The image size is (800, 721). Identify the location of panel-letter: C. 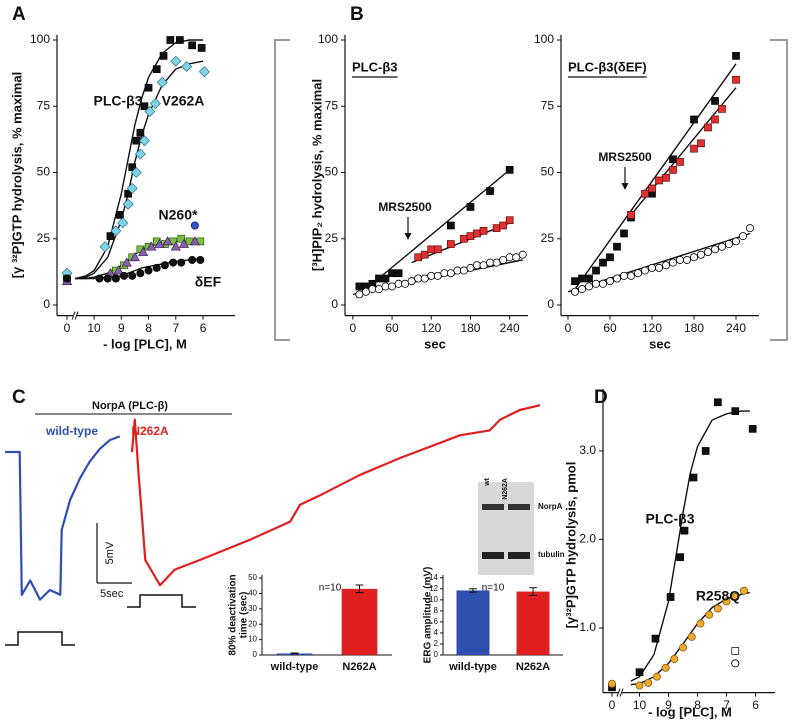
(19, 397).